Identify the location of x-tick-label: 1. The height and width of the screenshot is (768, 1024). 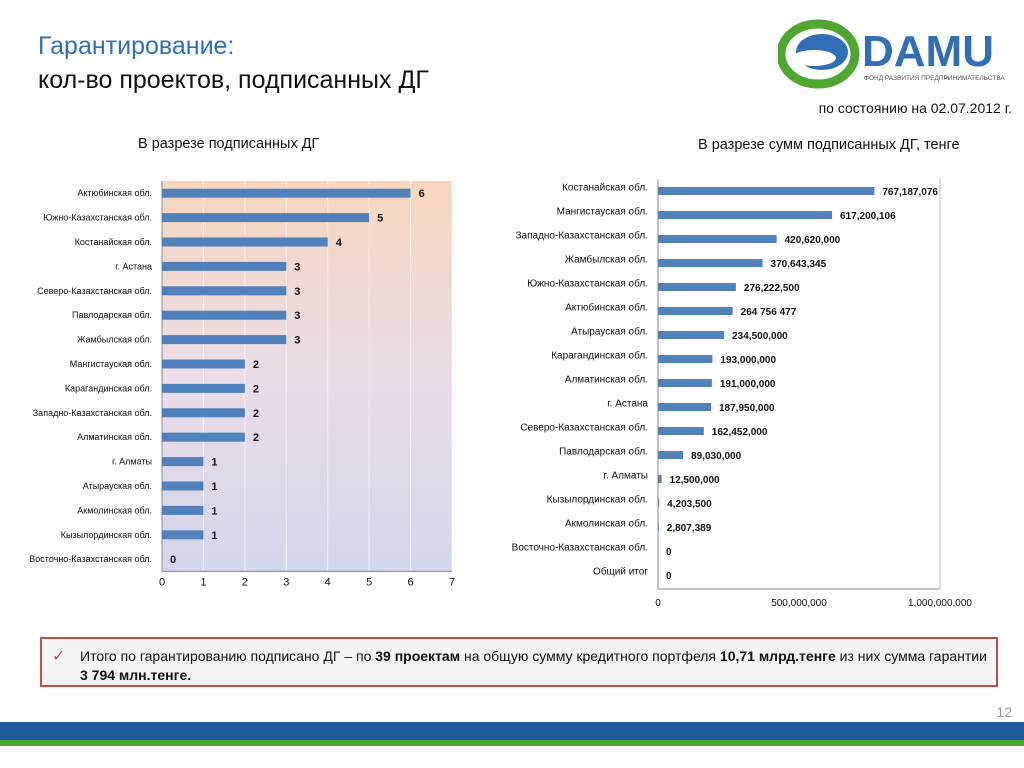
(203, 582).